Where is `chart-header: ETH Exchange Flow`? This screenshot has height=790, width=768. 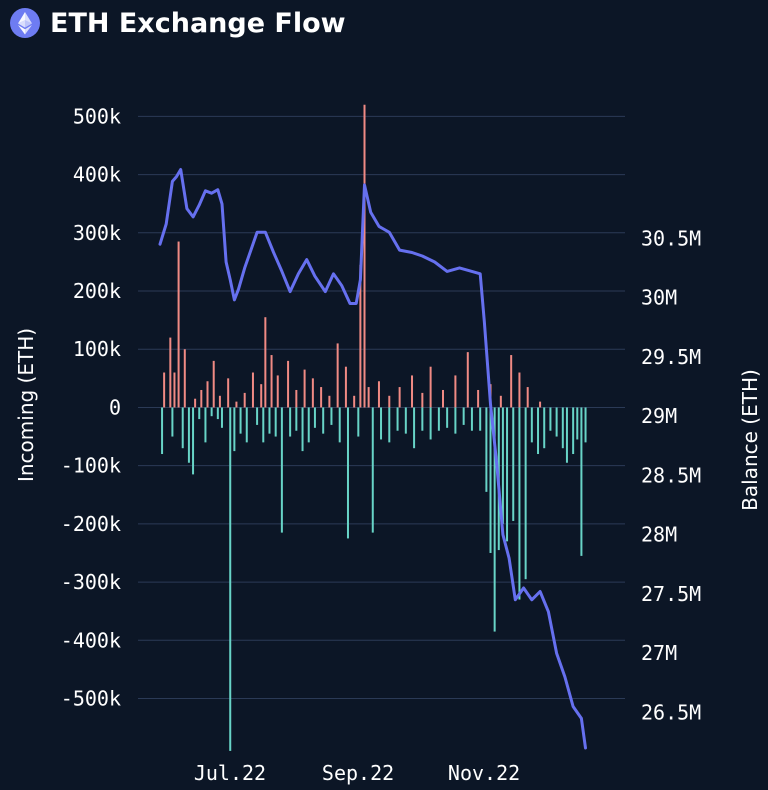 chart-header: ETH Exchange Flow is located at coordinates (178, 23).